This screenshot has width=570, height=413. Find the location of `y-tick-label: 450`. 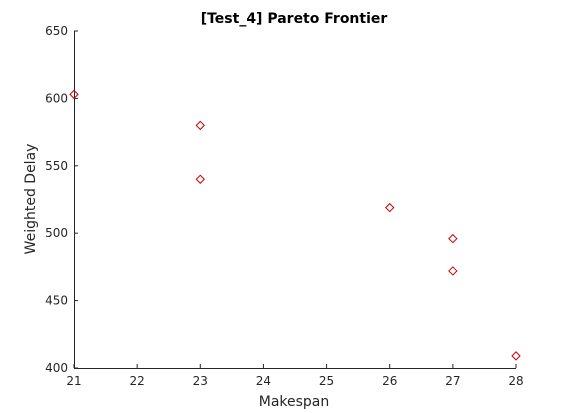

y-tick-label: 450 is located at coordinates (56, 301).